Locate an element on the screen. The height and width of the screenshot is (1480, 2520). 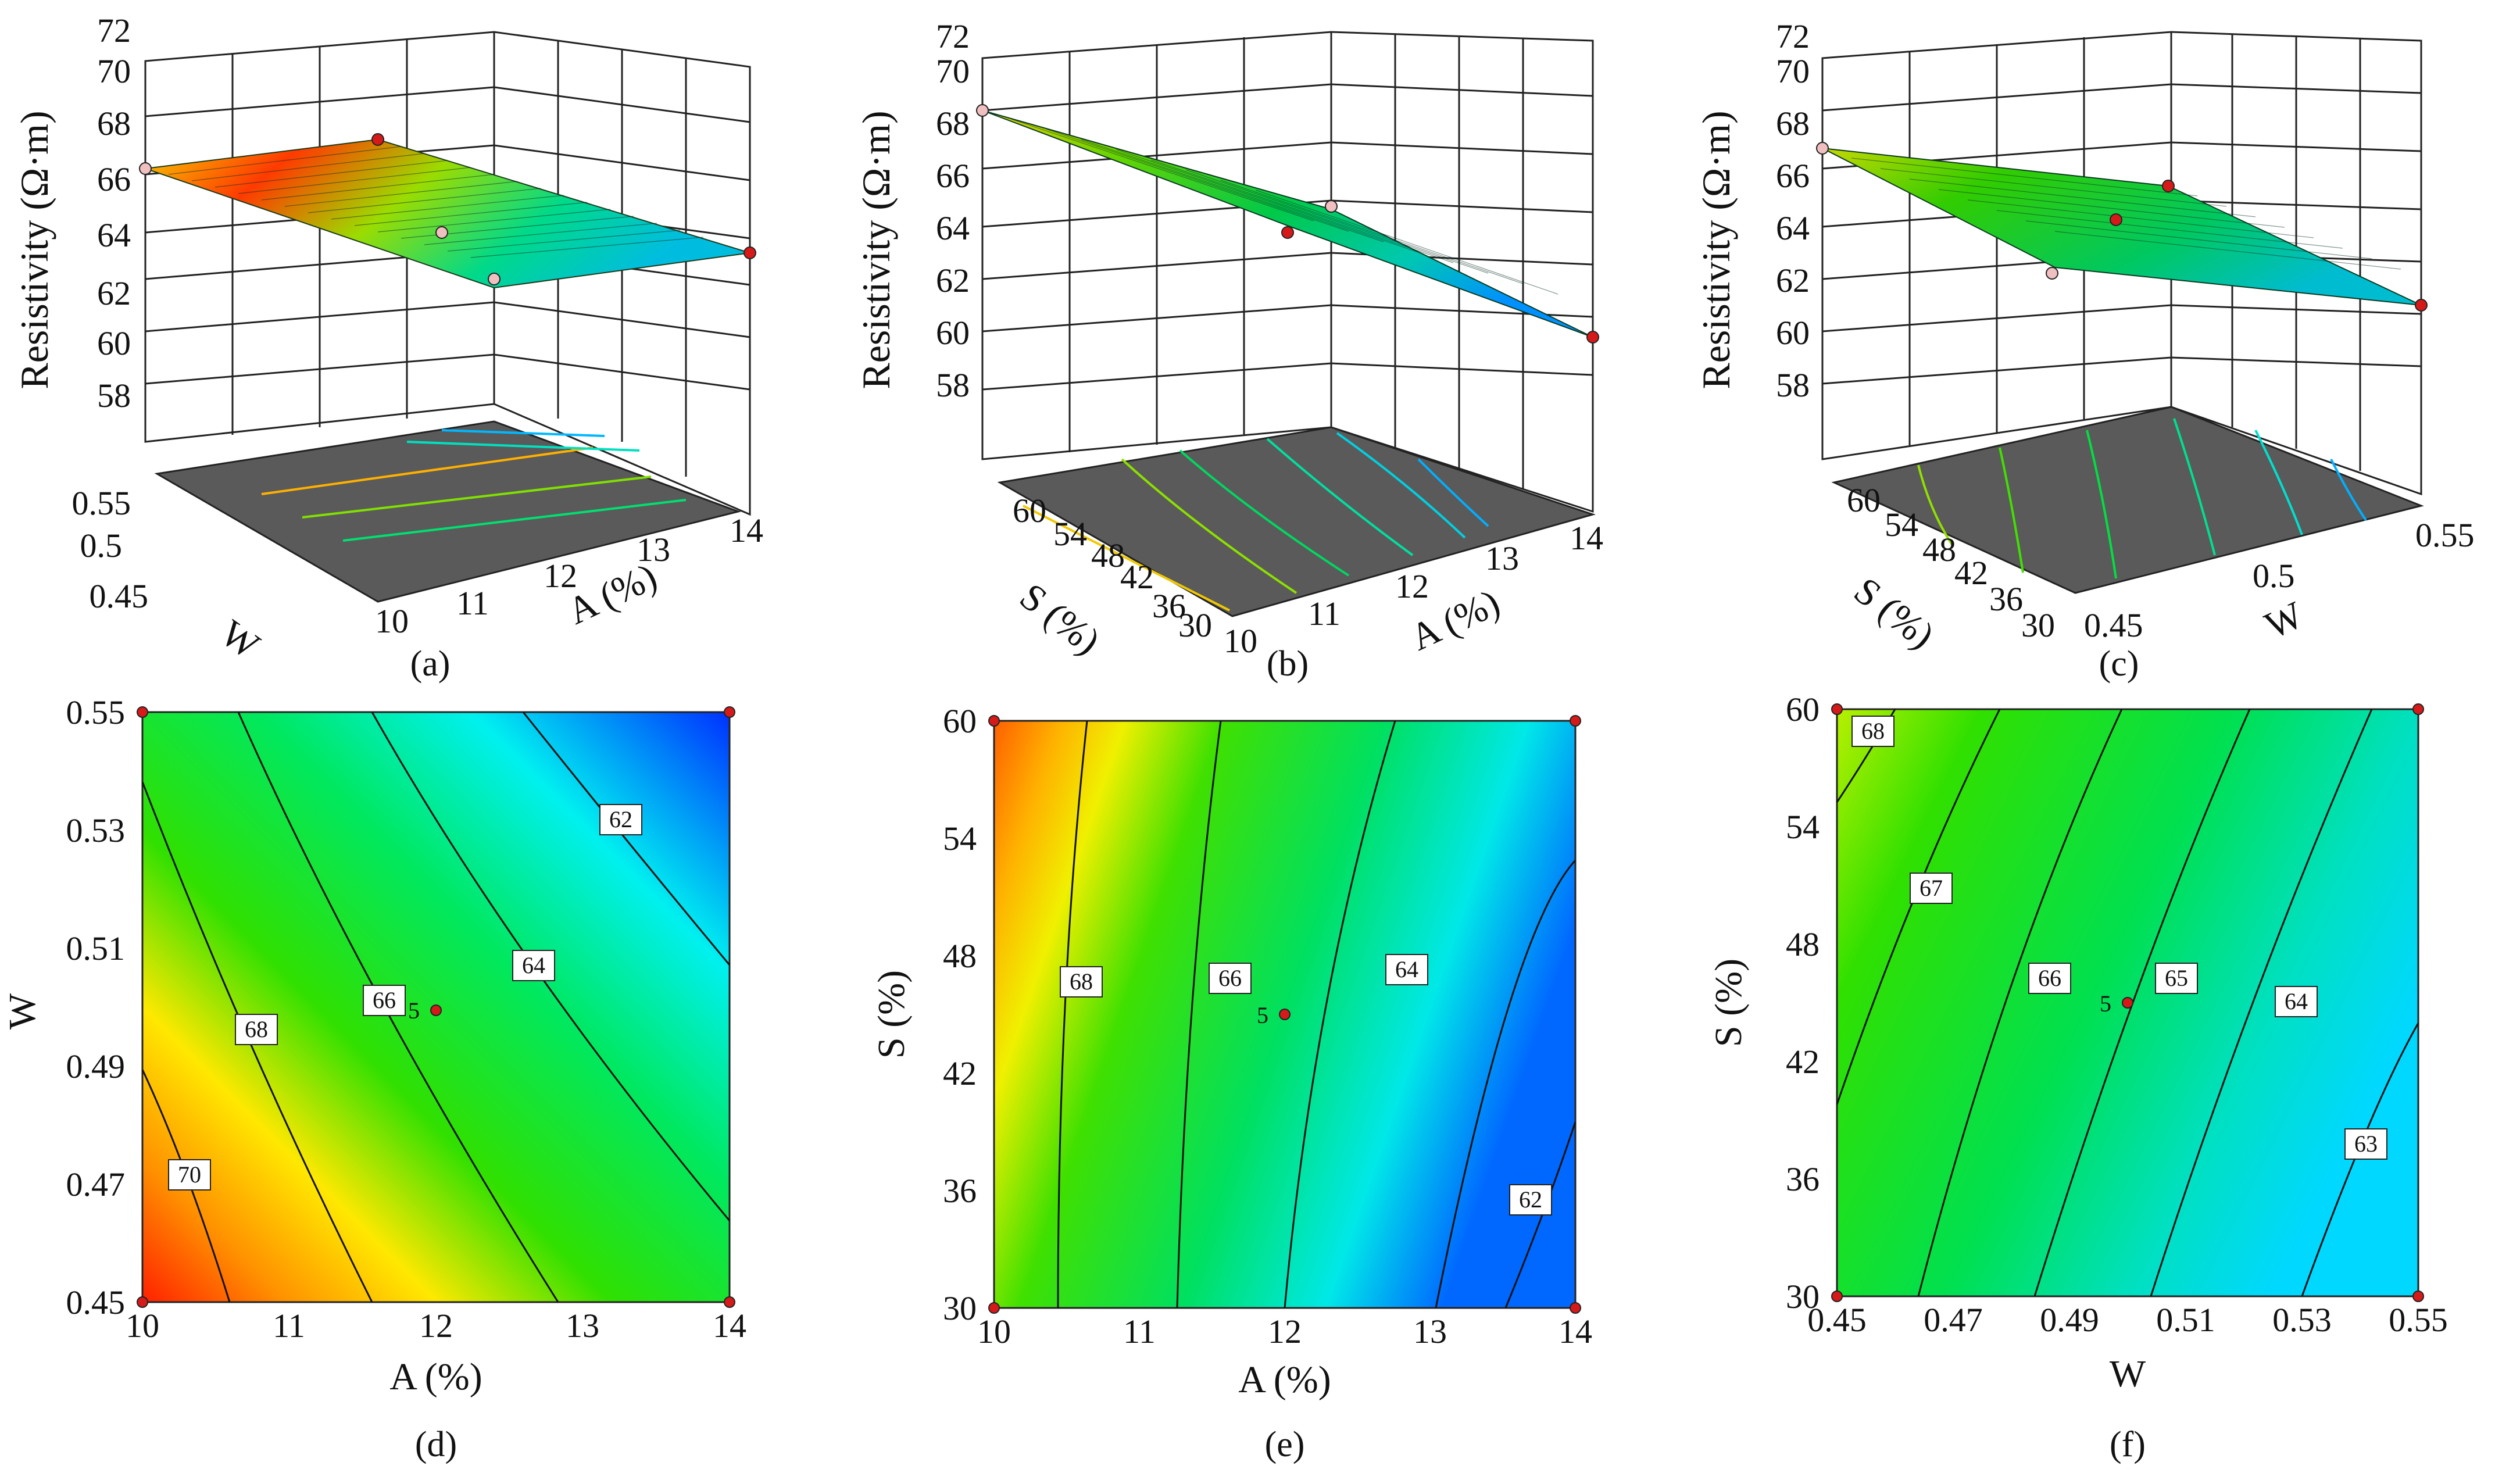
tick-label: 30 is located at coordinates (1803, 1296).